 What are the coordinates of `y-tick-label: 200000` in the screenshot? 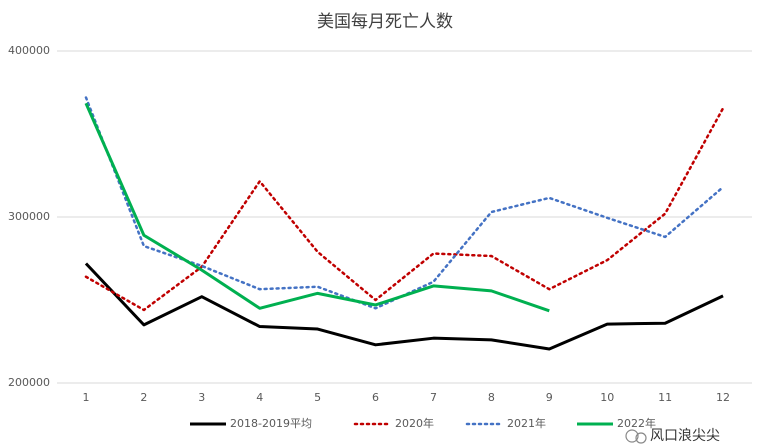 It's located at (29, 382).